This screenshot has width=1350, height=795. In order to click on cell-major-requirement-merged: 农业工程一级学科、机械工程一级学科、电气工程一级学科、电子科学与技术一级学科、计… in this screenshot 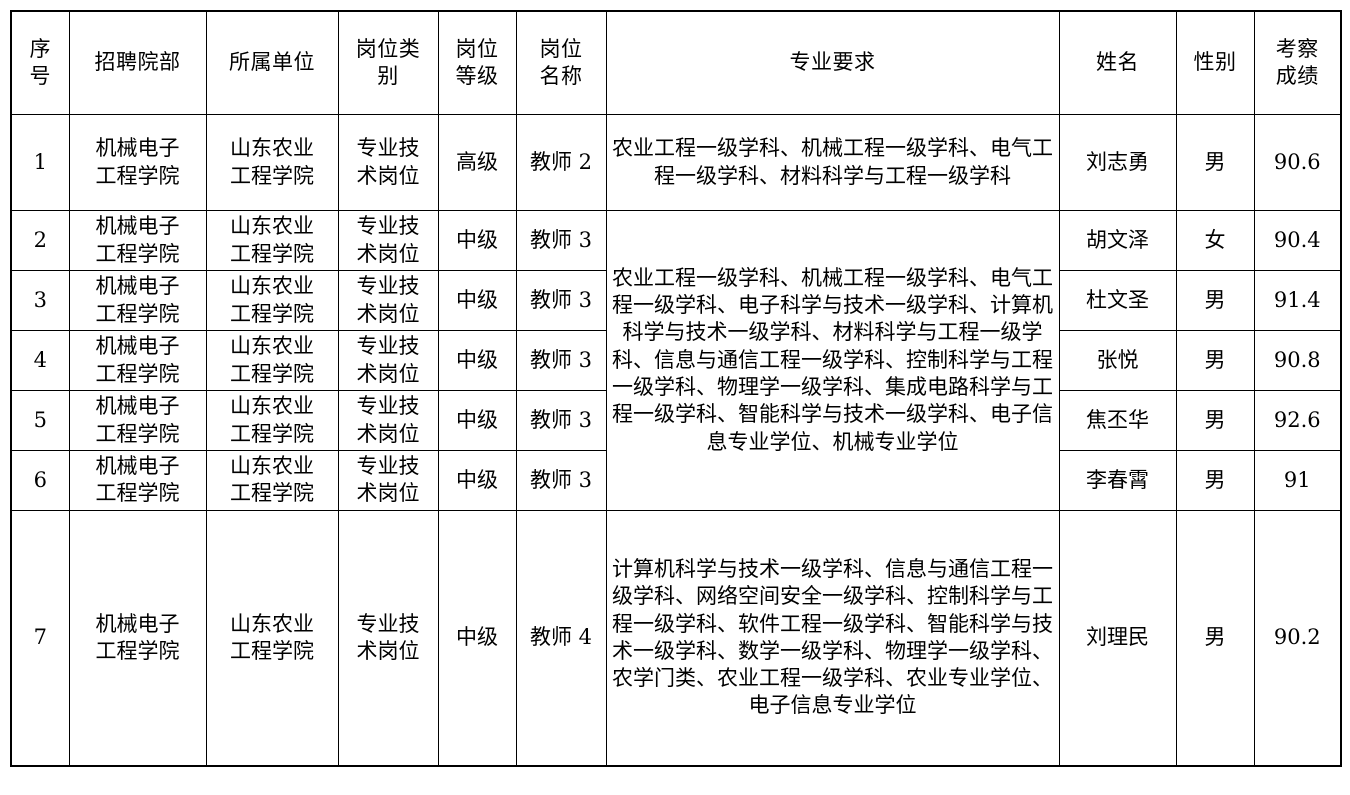, I will do `click(832, 360)`.